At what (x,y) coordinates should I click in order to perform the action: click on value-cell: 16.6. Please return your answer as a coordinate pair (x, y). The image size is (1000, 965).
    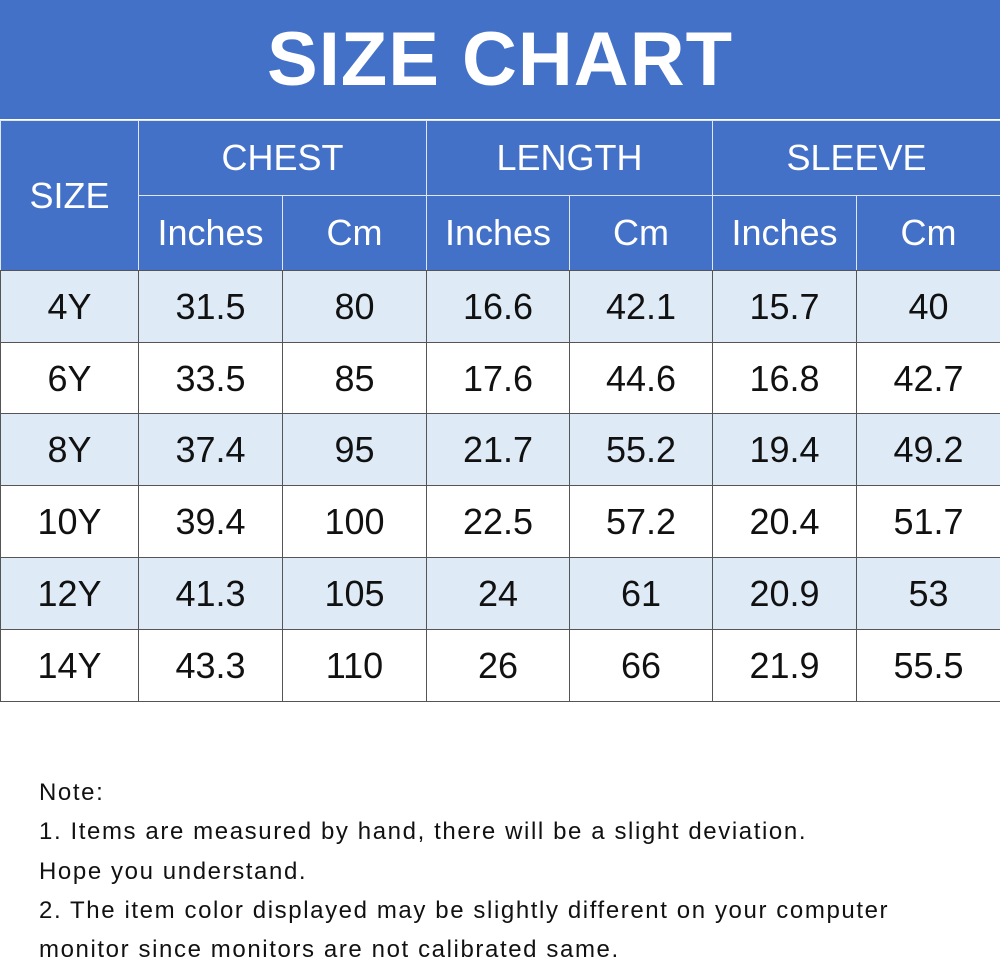
    Looking at the image, I should click on (498, 306).